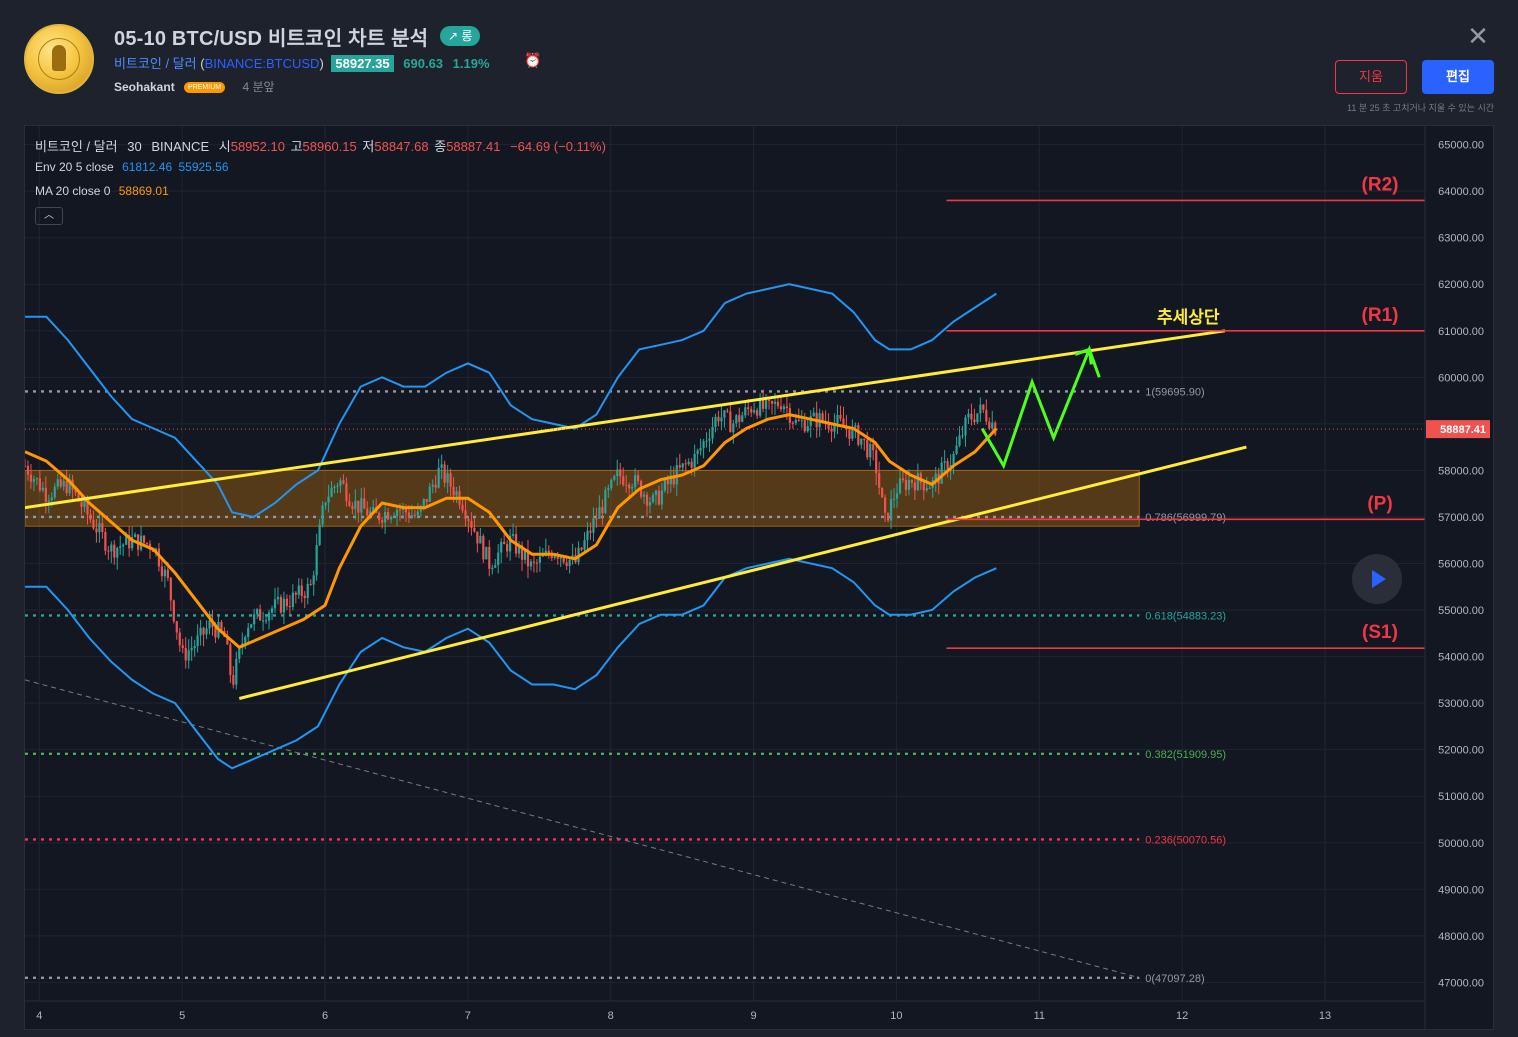  Describe the element at coordinates (262, 63) in the screenshot. I see `symbol-ticker-link: BINANCE:BTCUSD` at that location.